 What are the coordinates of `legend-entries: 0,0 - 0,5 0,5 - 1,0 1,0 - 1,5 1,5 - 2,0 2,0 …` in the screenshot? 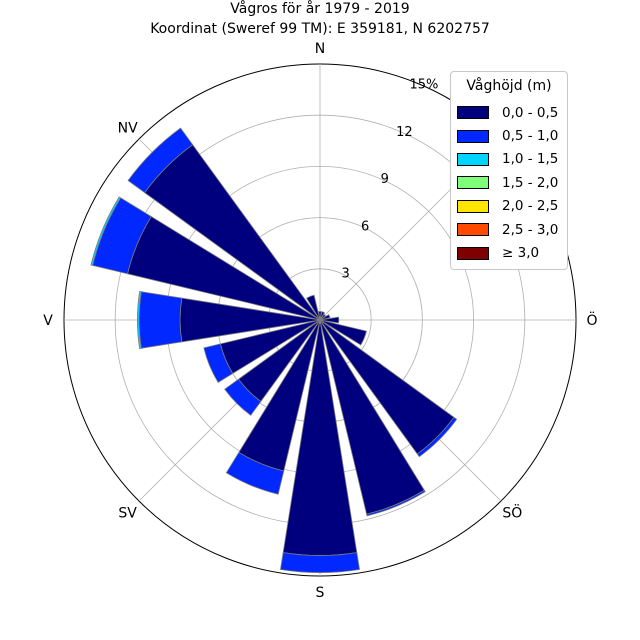 It's located at (512, 183).